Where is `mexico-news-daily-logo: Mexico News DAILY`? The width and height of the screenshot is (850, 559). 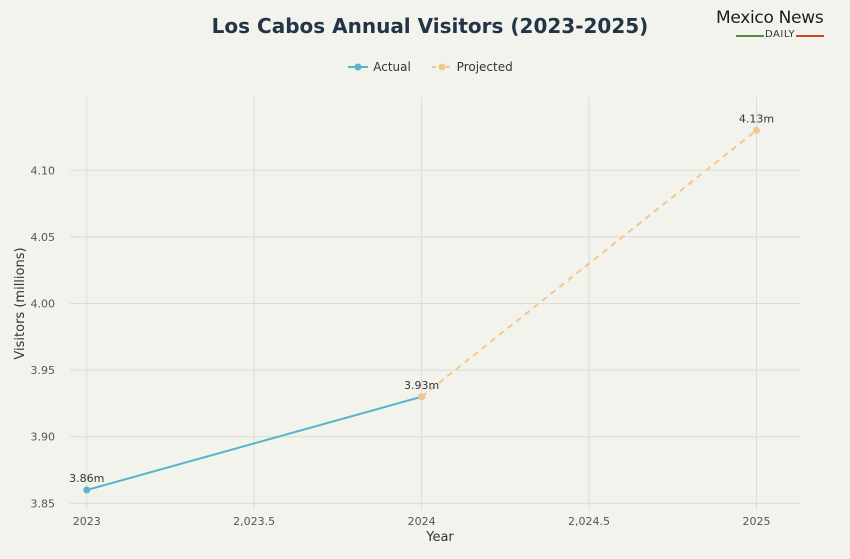
mexico-news-daily-logo: Mexico News DAILY is located at coordinates (779, 25).